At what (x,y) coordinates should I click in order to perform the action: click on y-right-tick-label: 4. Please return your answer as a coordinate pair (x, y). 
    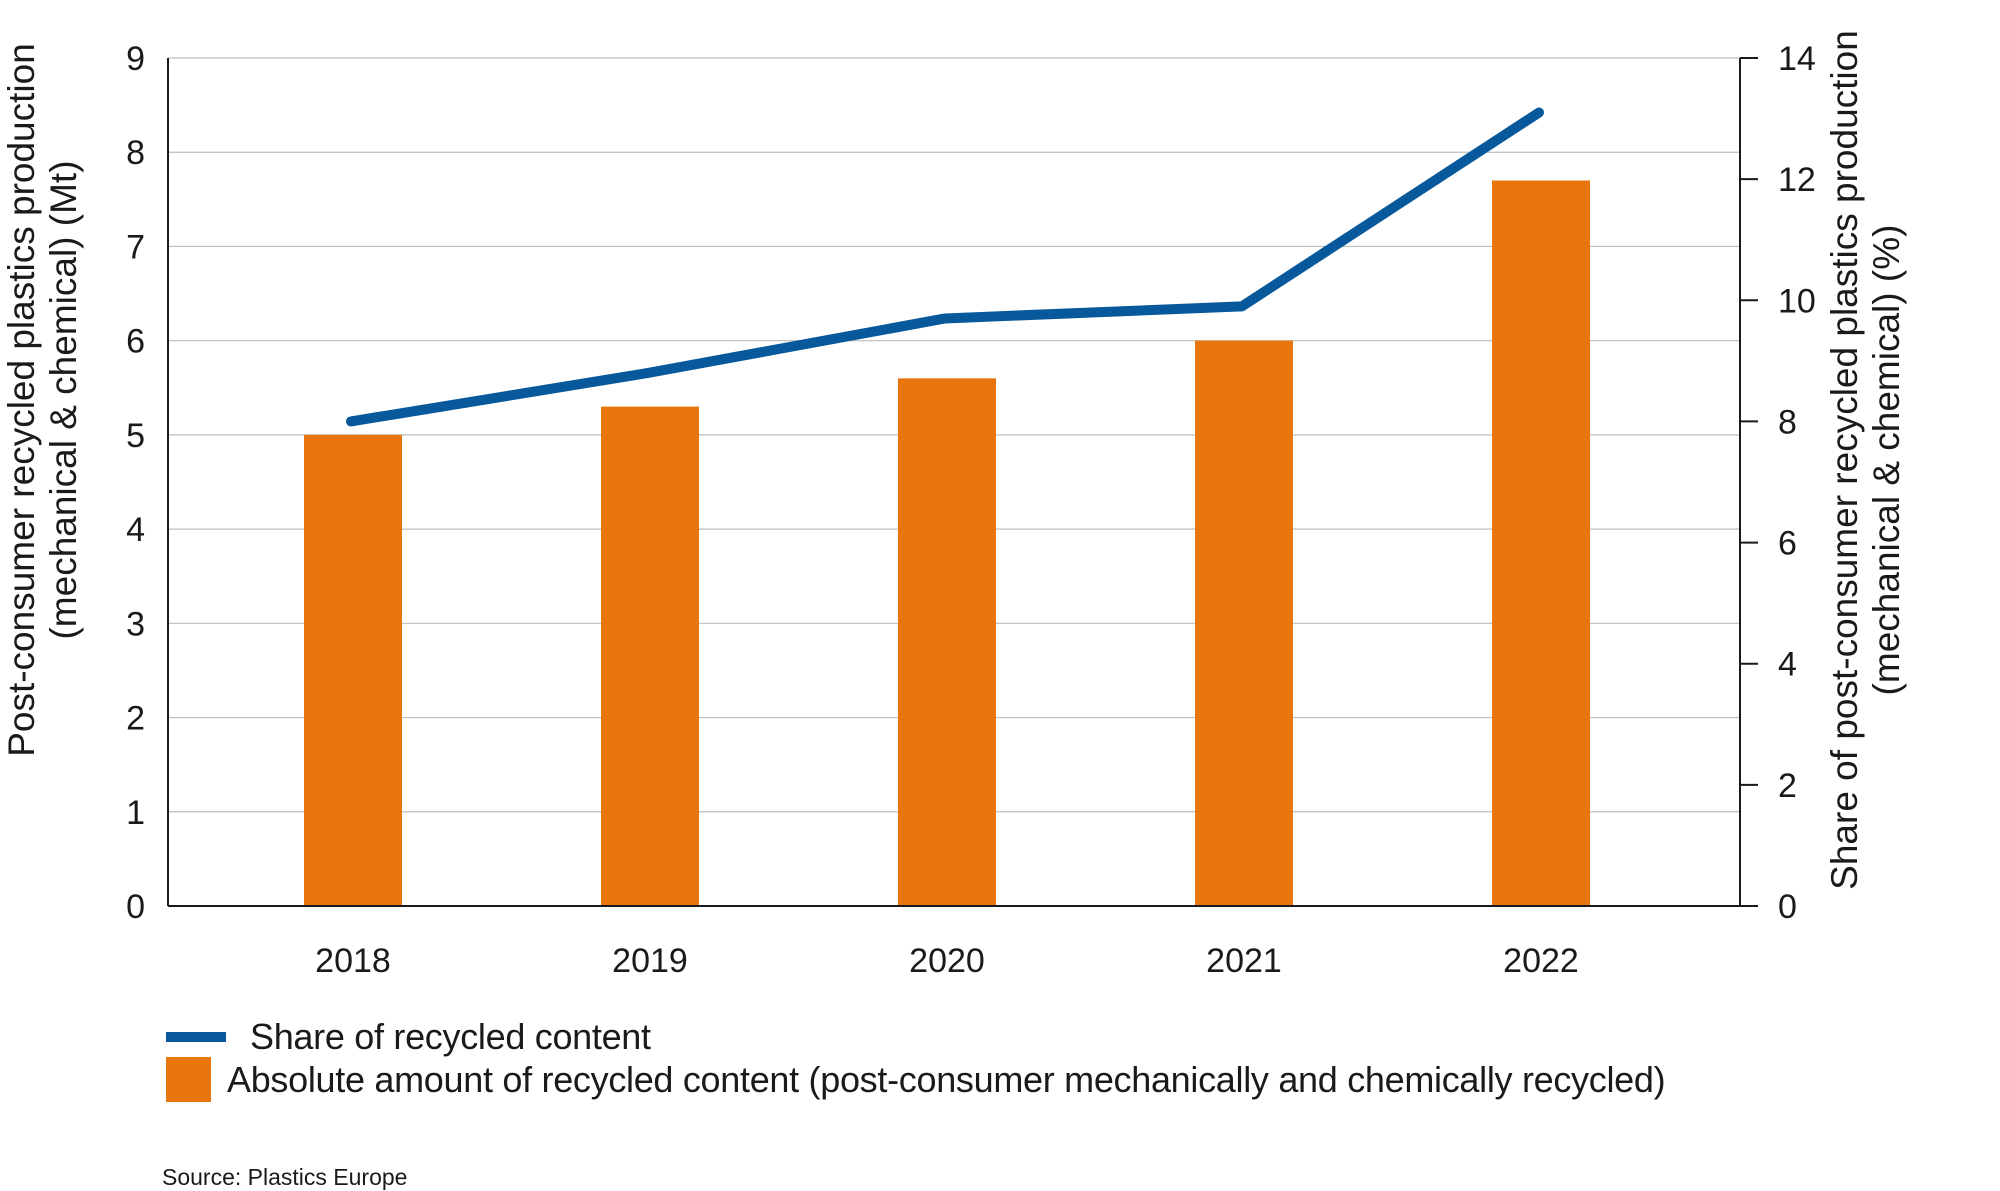
    Looking at the image, I should click on (1787, 665).